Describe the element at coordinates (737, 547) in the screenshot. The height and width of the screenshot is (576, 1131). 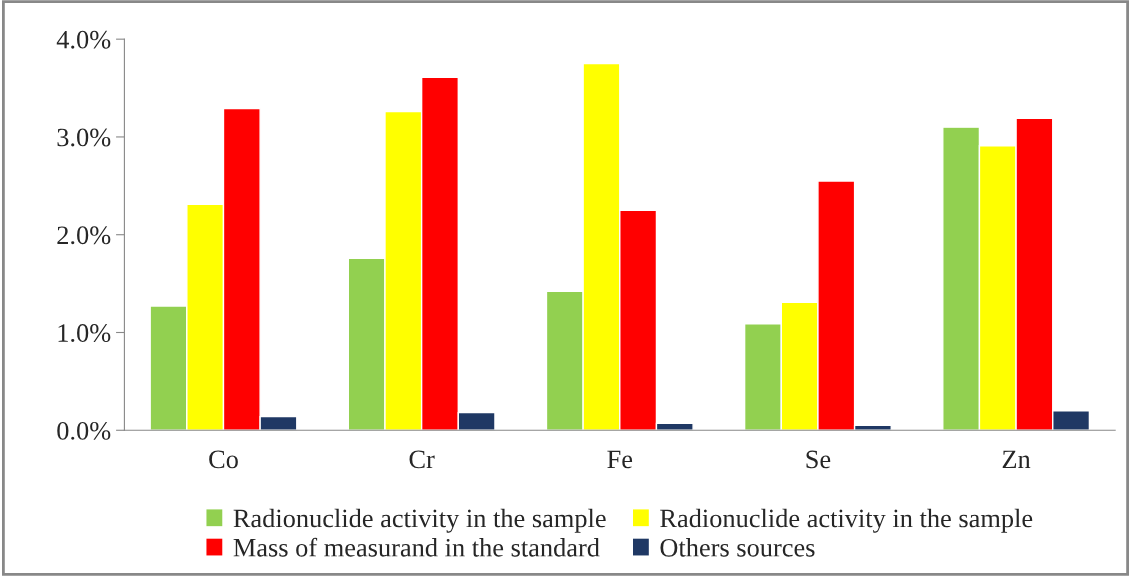
I see `legend-label: Others sources` at that location.